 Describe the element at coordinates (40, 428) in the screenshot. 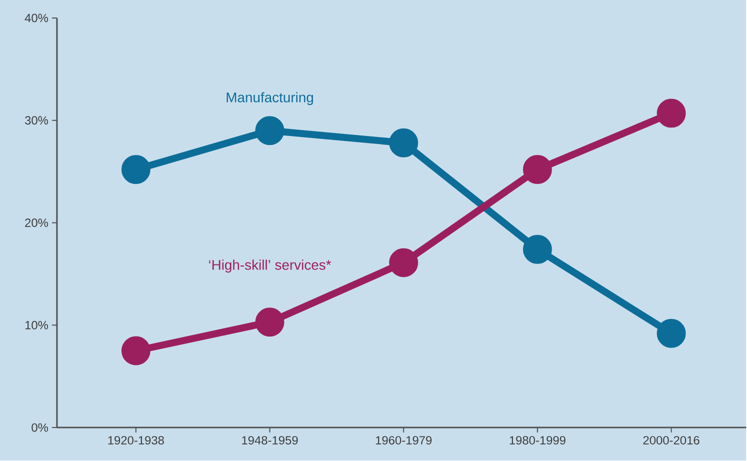

I see `y-tick-label: 0%` at that location.